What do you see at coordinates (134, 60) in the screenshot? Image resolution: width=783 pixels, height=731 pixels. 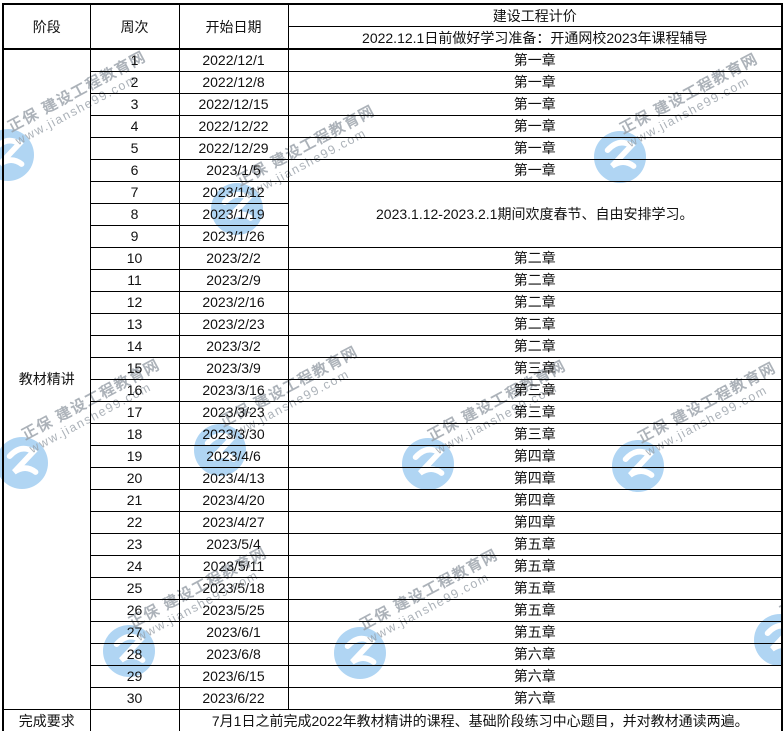 I see `week-cell: 1` at bounding box center [134, 60].